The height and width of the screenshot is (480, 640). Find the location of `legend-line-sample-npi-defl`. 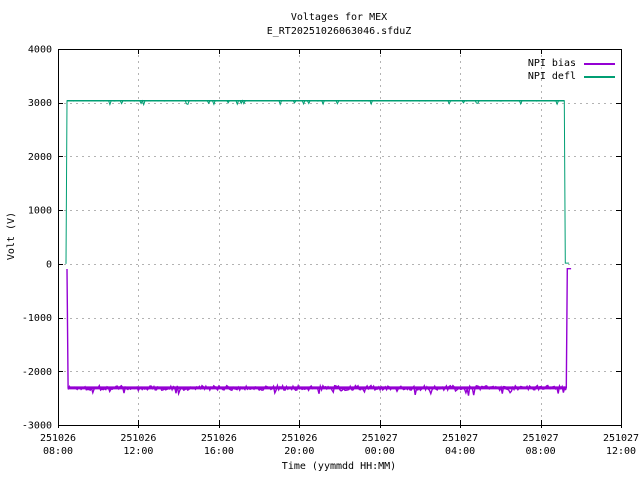

legend-line-sample-npi-defl is located at coordinates (599, 76).